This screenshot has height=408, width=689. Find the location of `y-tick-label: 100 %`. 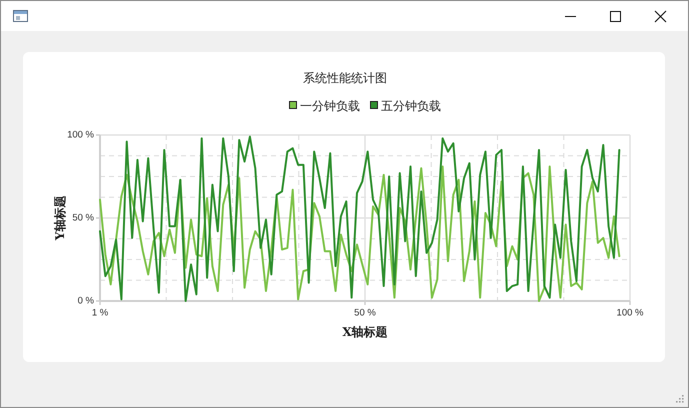

y-tick-label: 100 % is located at coordinates (81, 135).